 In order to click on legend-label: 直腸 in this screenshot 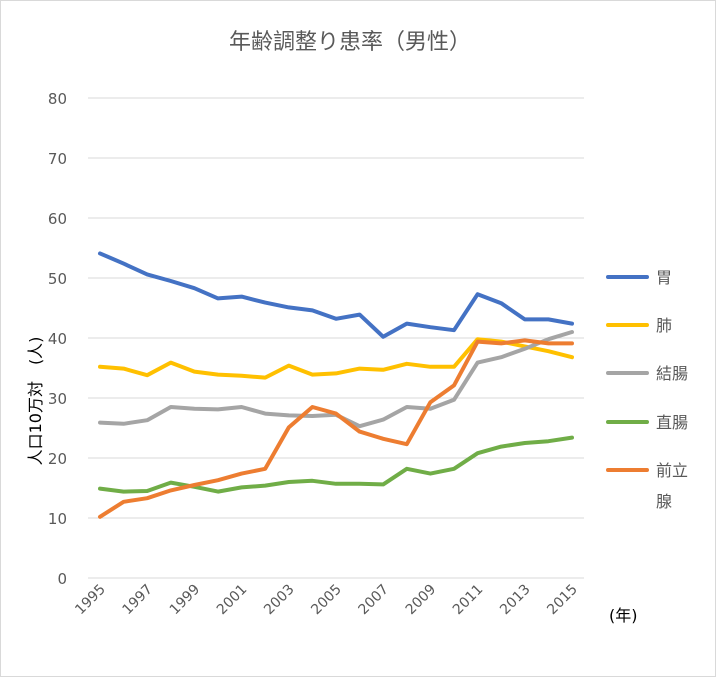, I will do `click(672, 422)`.